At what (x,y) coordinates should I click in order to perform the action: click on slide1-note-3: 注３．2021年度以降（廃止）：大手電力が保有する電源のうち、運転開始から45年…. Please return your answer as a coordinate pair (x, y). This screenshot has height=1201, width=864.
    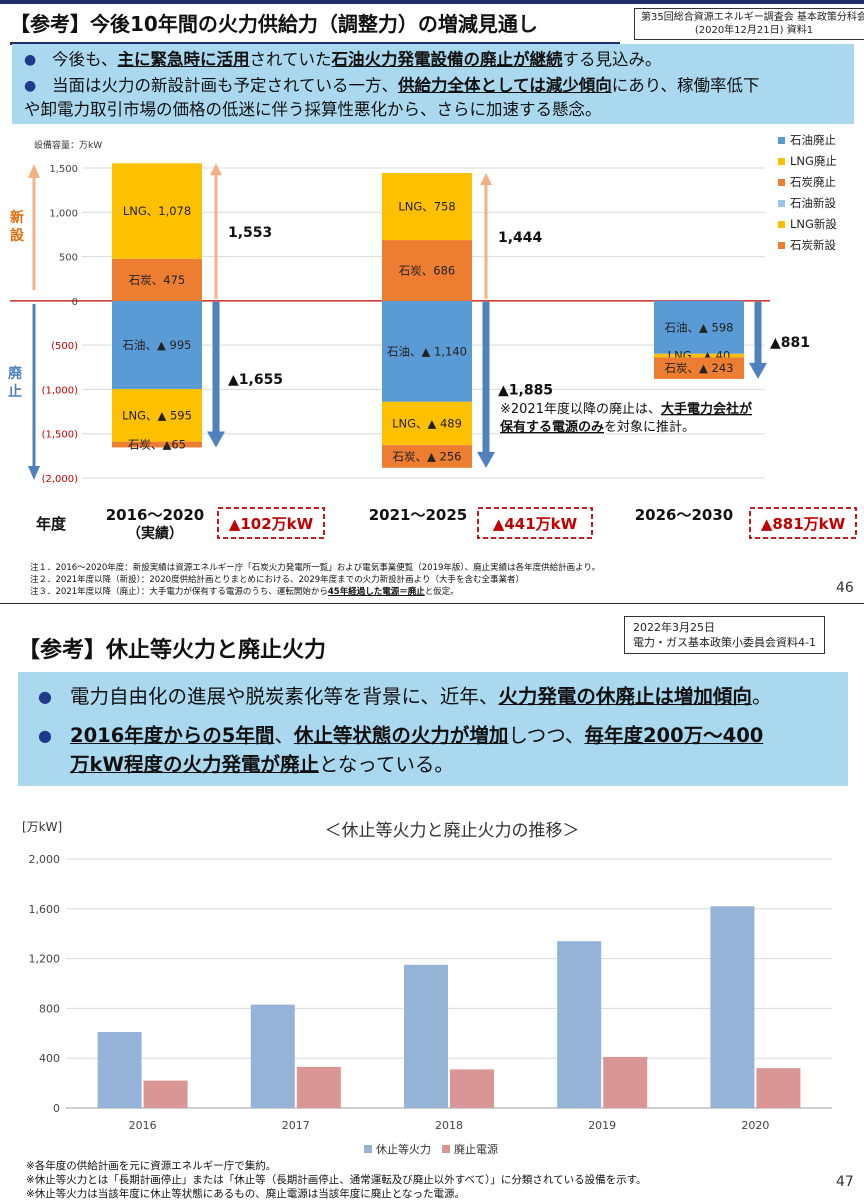
    Looking at the image, I should click on (244, 592).